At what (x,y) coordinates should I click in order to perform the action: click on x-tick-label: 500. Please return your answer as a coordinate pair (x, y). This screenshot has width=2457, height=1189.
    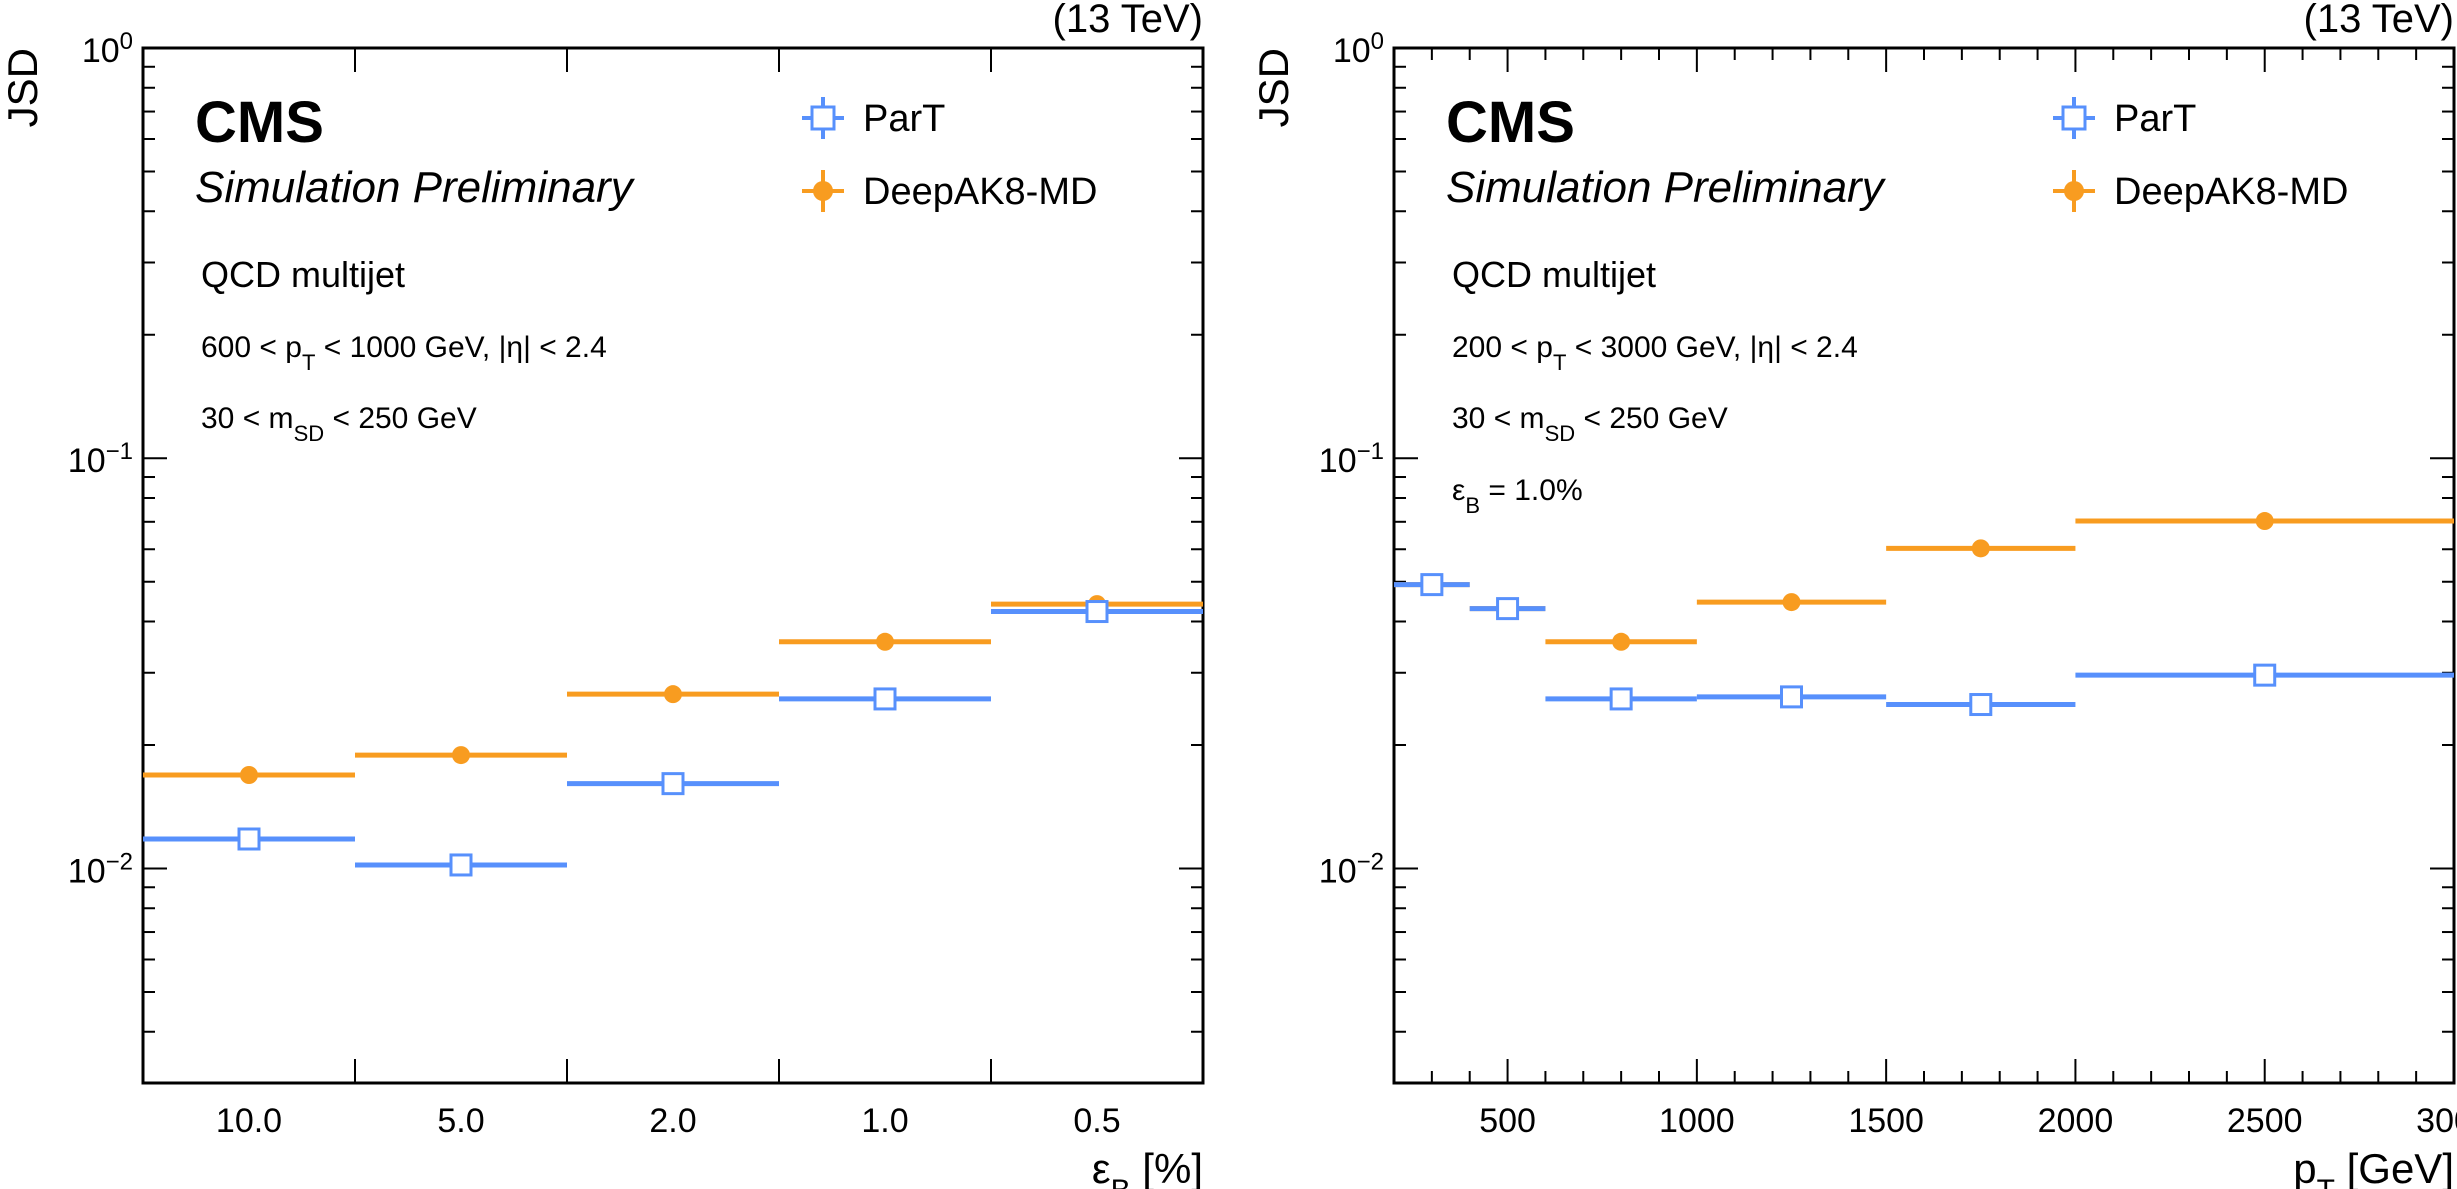
    Looking at the image, I should click on (1507, 1121).